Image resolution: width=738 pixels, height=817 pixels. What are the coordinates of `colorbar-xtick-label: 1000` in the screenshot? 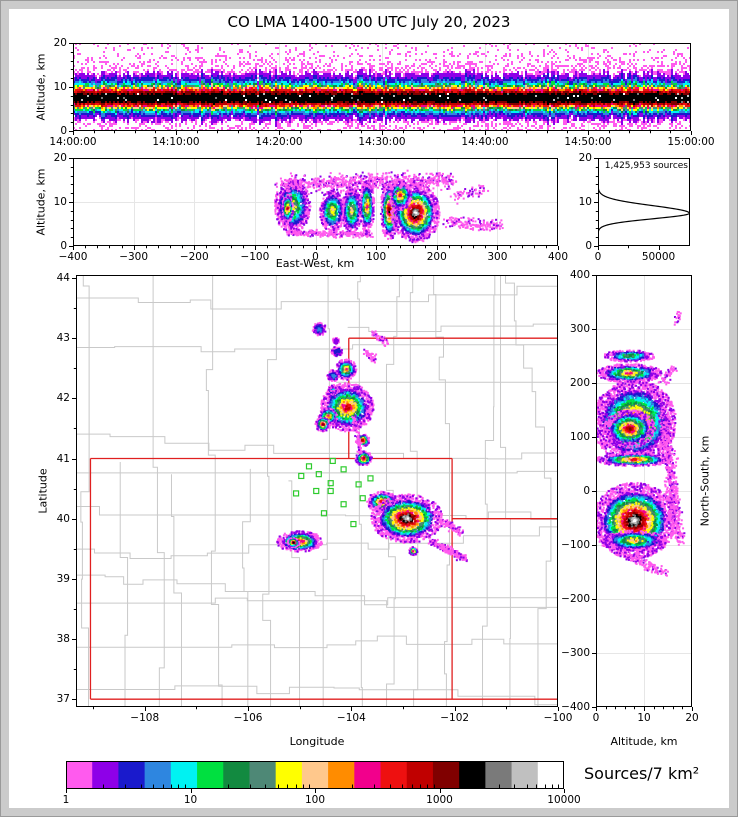 It's located at (439, 800).